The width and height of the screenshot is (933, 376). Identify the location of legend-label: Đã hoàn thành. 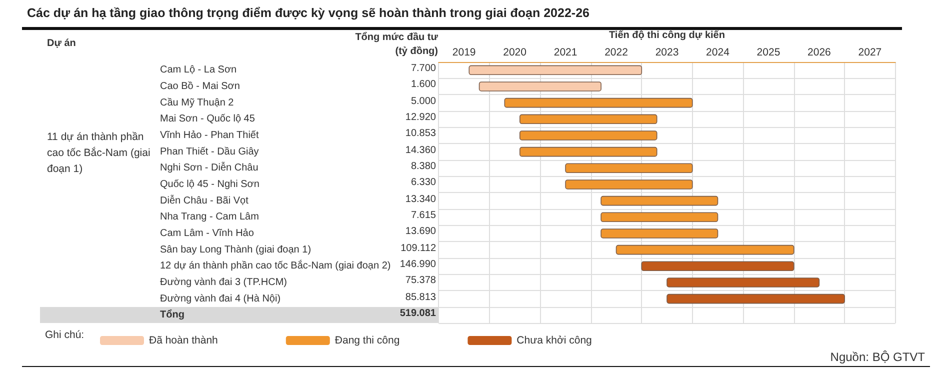
(183, 340).